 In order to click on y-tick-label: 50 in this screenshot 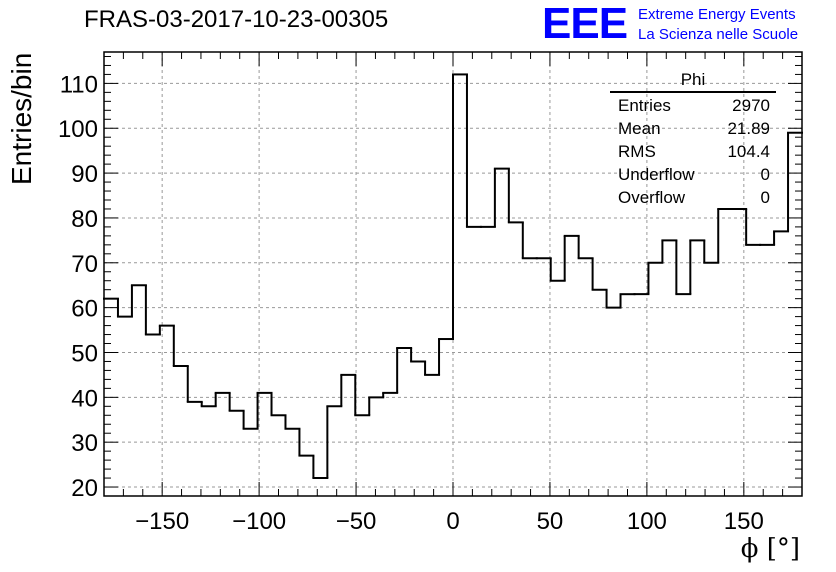, I will do `click(84, 353)`.